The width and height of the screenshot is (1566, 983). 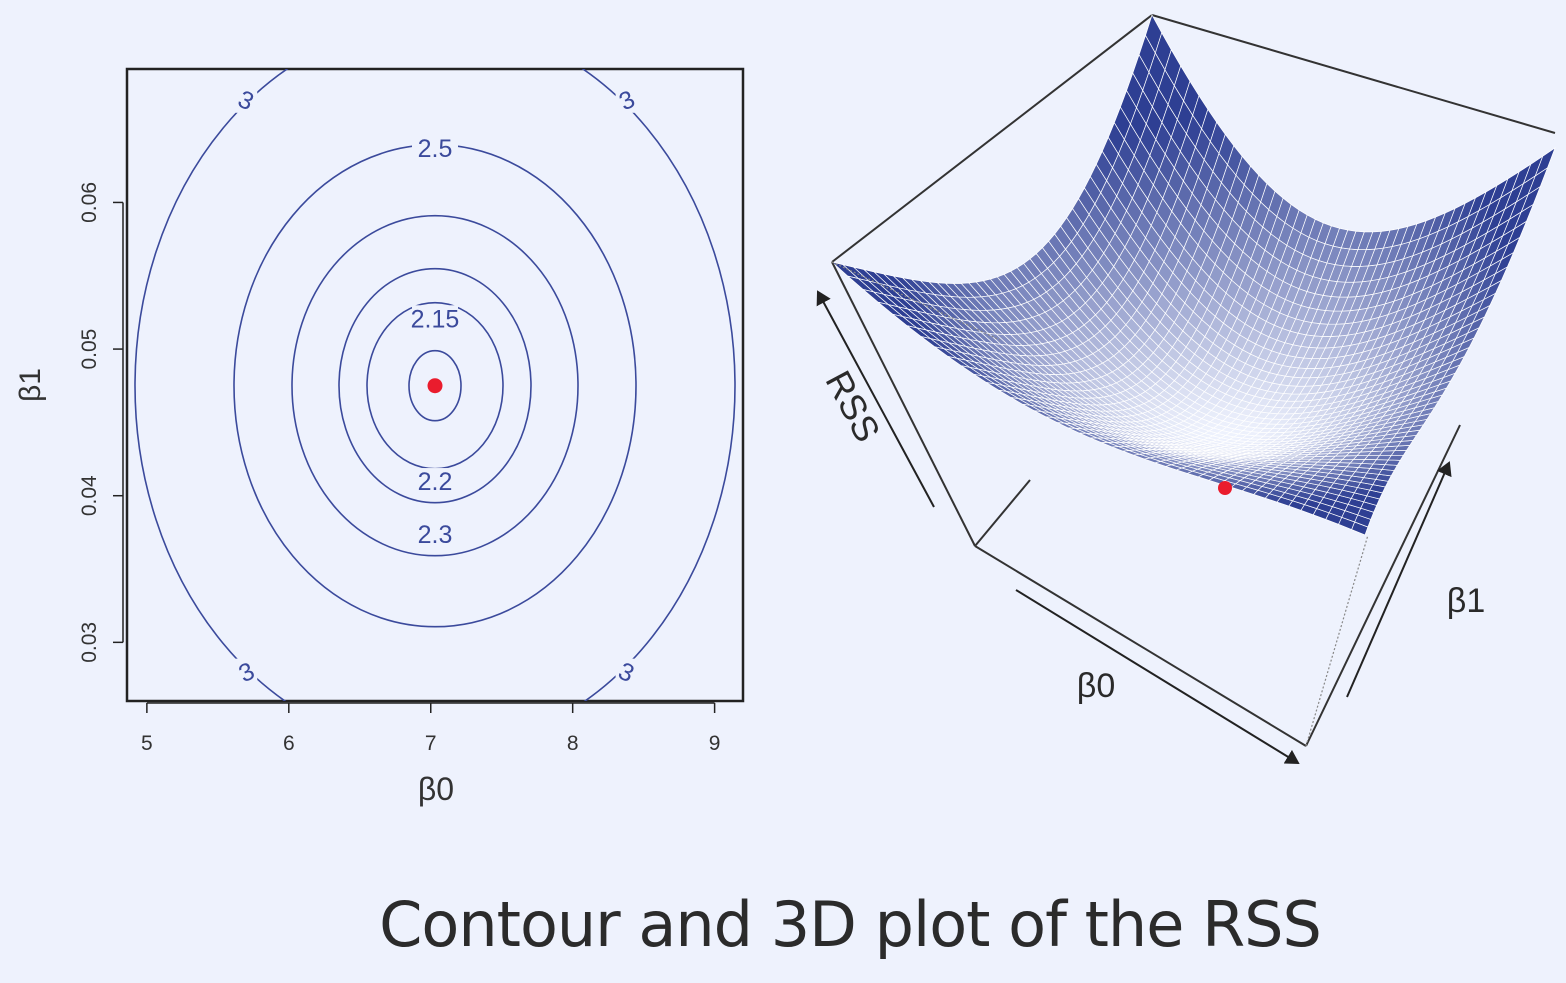 What do you see at coordinates (1157, 677) in the screenshot?
I see `beta0-axis-arrow` at bounding box center [1157, 677].